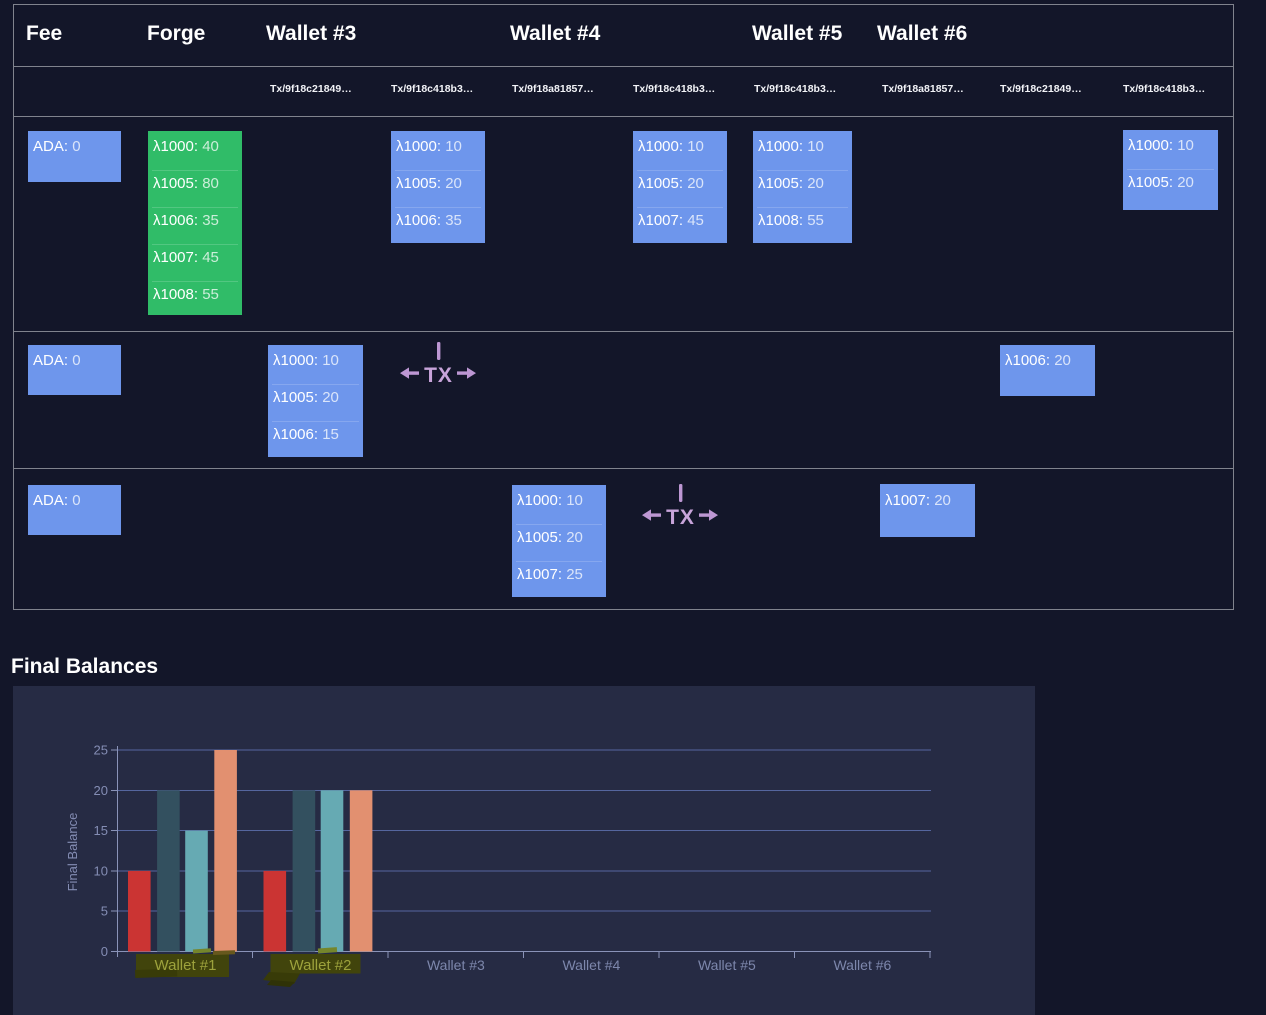  What do you see at coordinates (186, 965) in the screenshot?
I see `svg-text: Wallet #1` at bounding box center [186, 965].